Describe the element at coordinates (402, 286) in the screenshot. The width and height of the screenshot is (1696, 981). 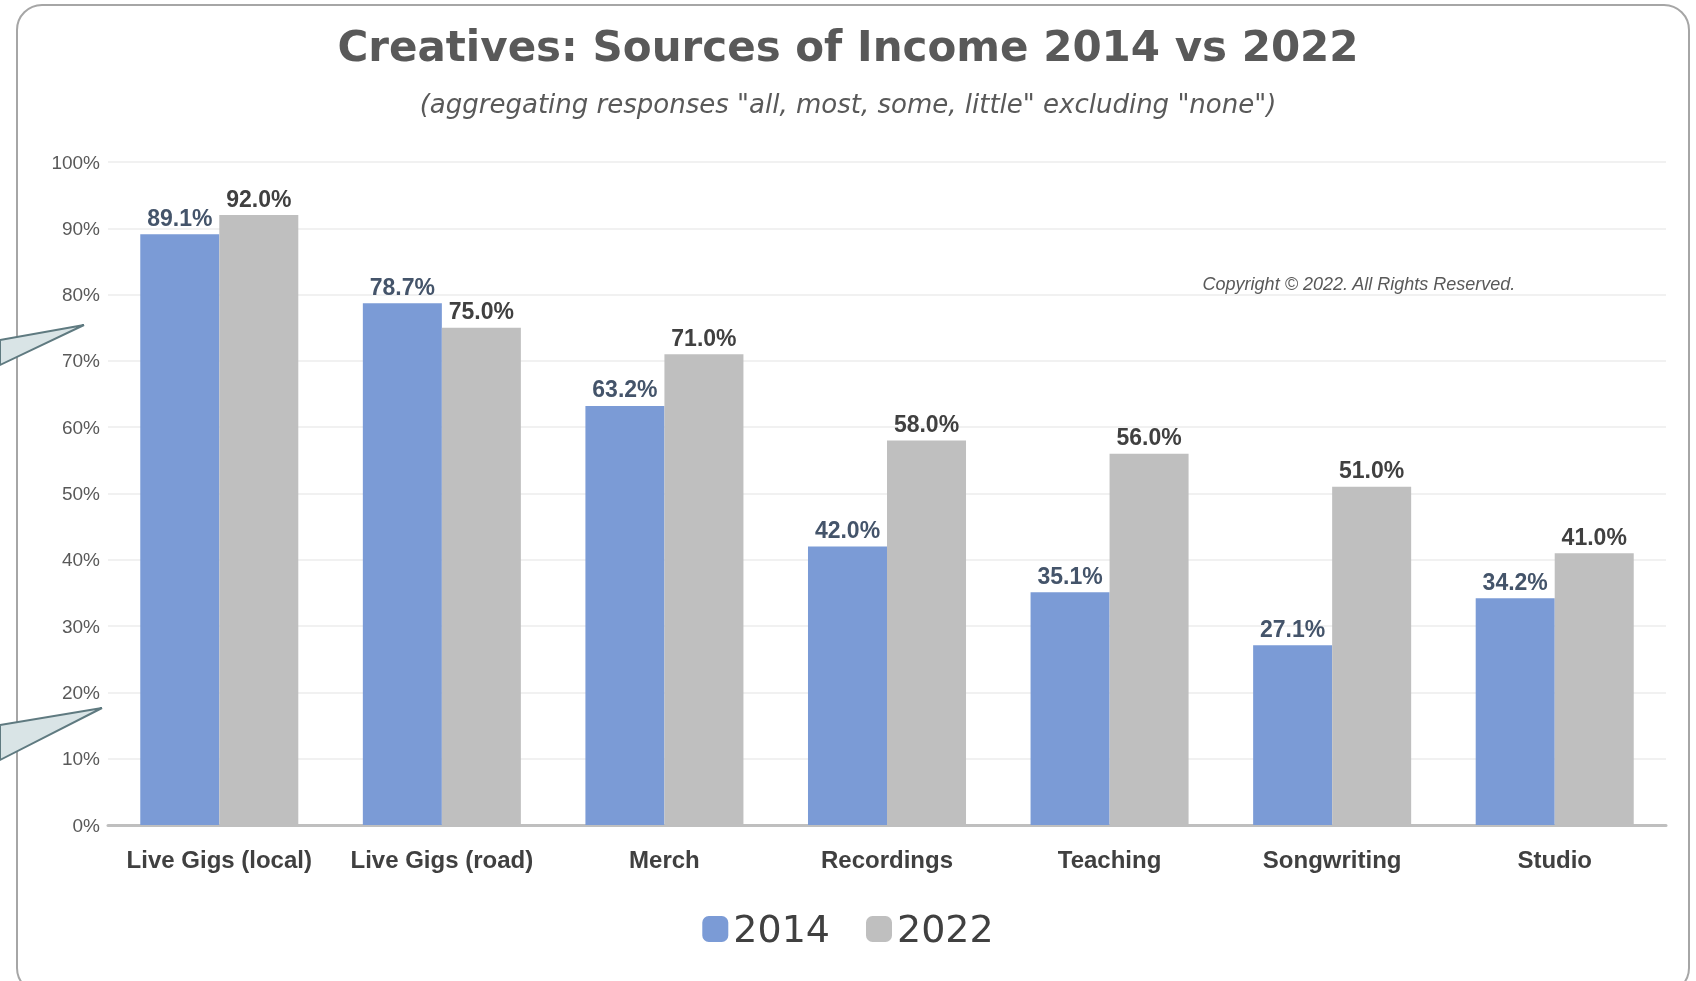
I see `data-label: 78.7%` at that location.